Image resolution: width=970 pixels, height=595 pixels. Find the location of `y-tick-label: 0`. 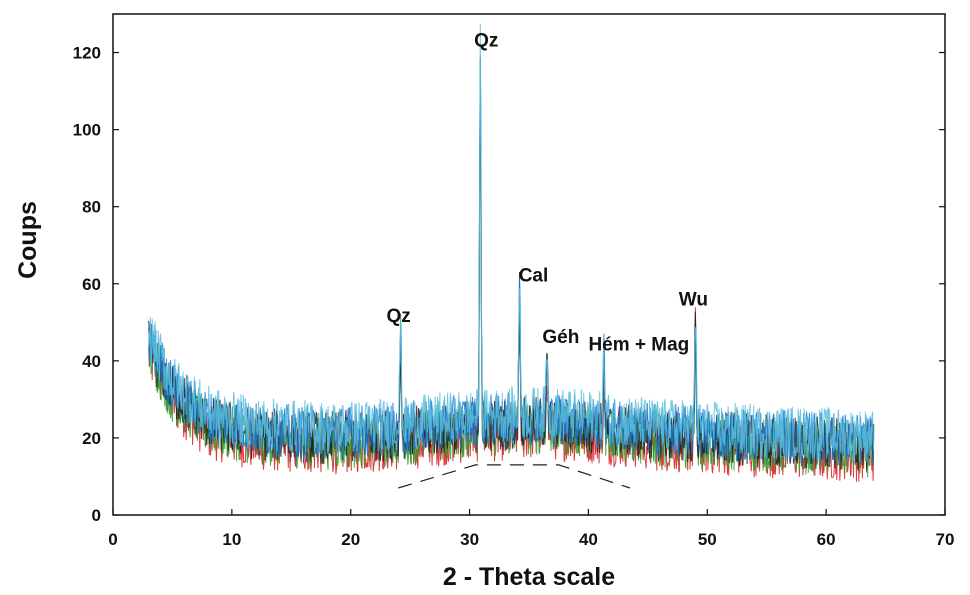

y-tick-label: 0 is located at coordinates (96, 515).